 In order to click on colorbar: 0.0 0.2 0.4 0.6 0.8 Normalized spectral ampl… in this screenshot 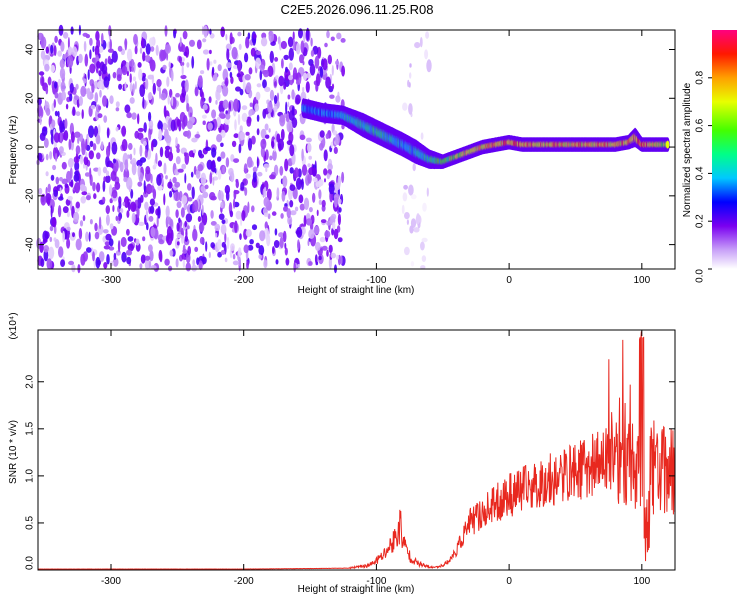, I will do `click(709, 156)`.